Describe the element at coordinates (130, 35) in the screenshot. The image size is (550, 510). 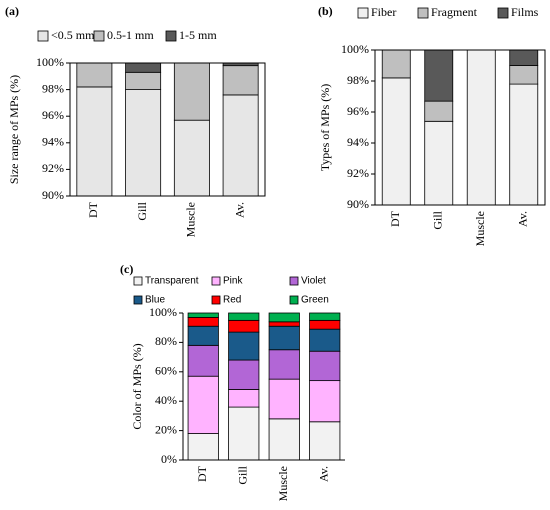
I see `legend-label: 0.5-1 mm` at that location.